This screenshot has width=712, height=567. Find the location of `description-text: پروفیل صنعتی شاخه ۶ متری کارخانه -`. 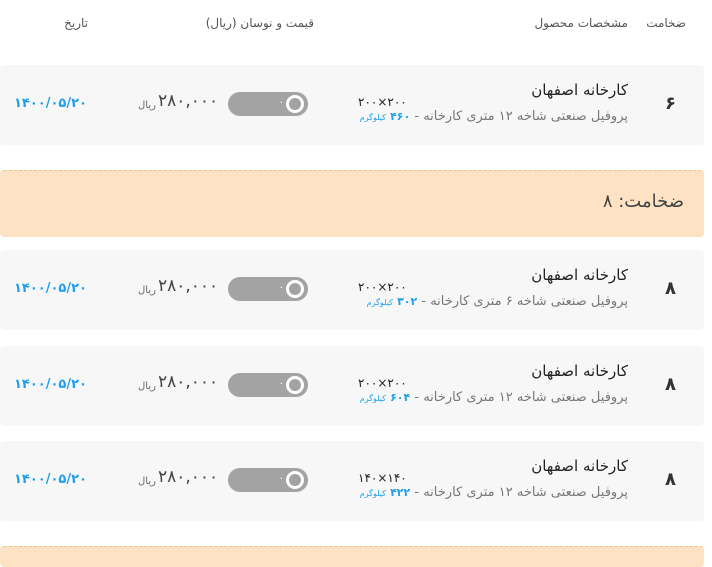

description-text: پروفیل صنعتی شاخه ۶ متری کارخانه - is located at coordinates (522, 301).